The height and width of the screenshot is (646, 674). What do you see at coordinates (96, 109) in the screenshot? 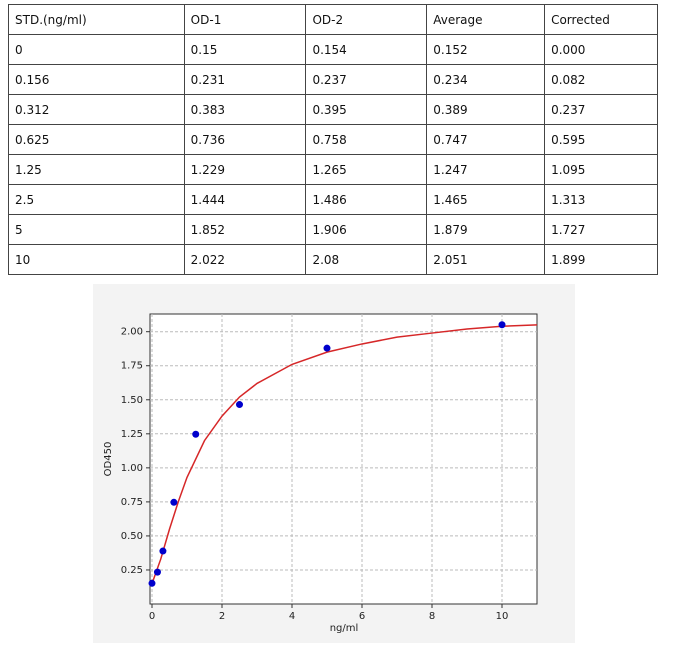
I see `table-cell: 0.312` at bounding box center [96, 109].